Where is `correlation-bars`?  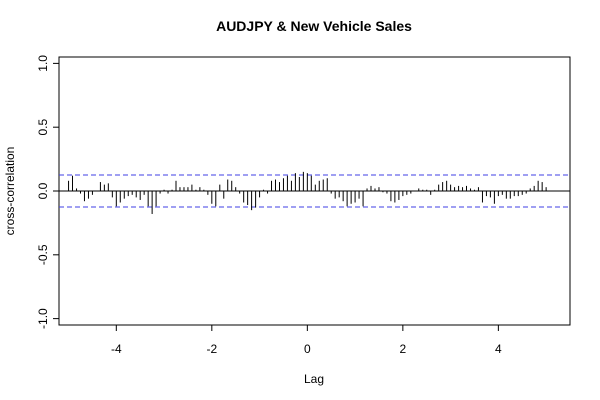 correlation-bars is located at coordinates (307, 192).